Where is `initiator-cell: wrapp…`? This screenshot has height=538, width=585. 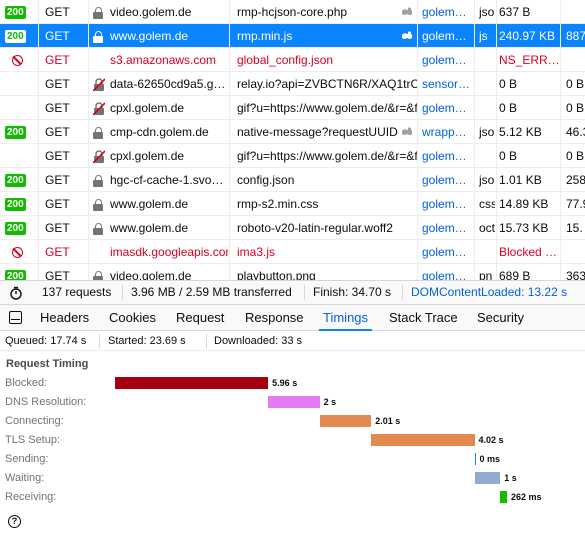 initiator-cell: wrapp… is located at coordinates (444, 132).